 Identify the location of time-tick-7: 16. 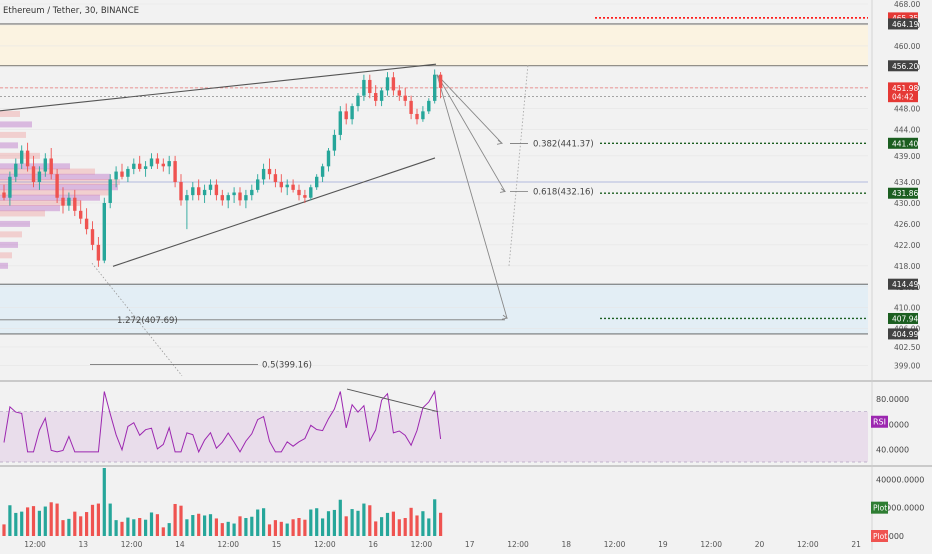
(373, 544).